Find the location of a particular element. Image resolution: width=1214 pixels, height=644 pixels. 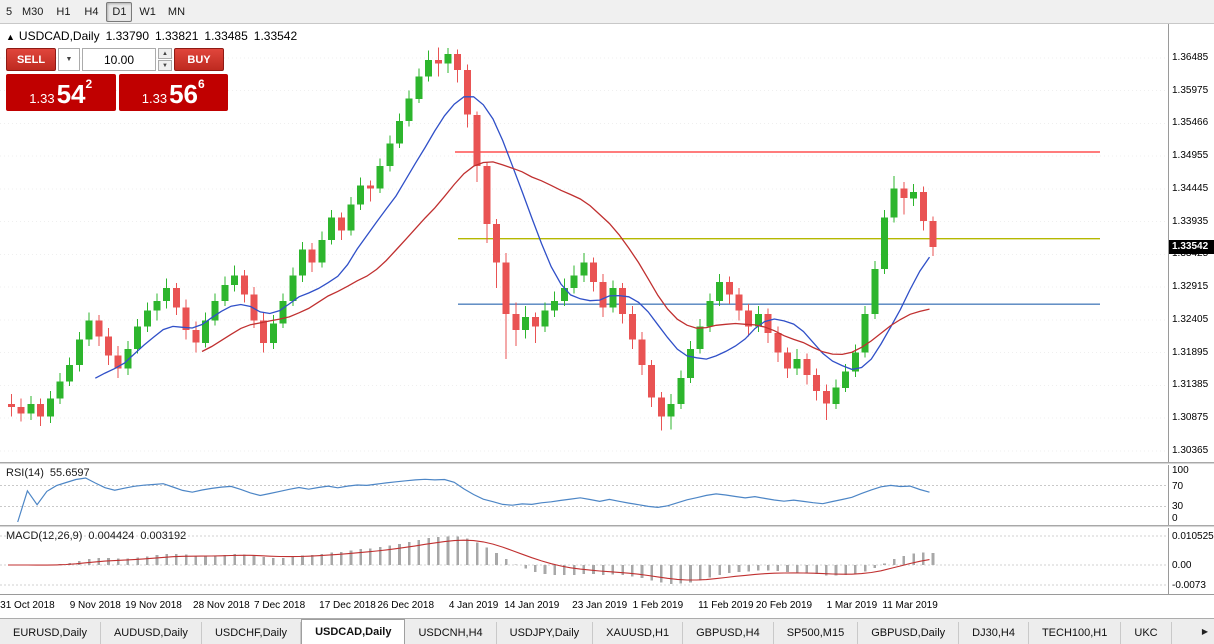

date-axis-label: 1 Feb 2019 is located at coordinates (658, 605).